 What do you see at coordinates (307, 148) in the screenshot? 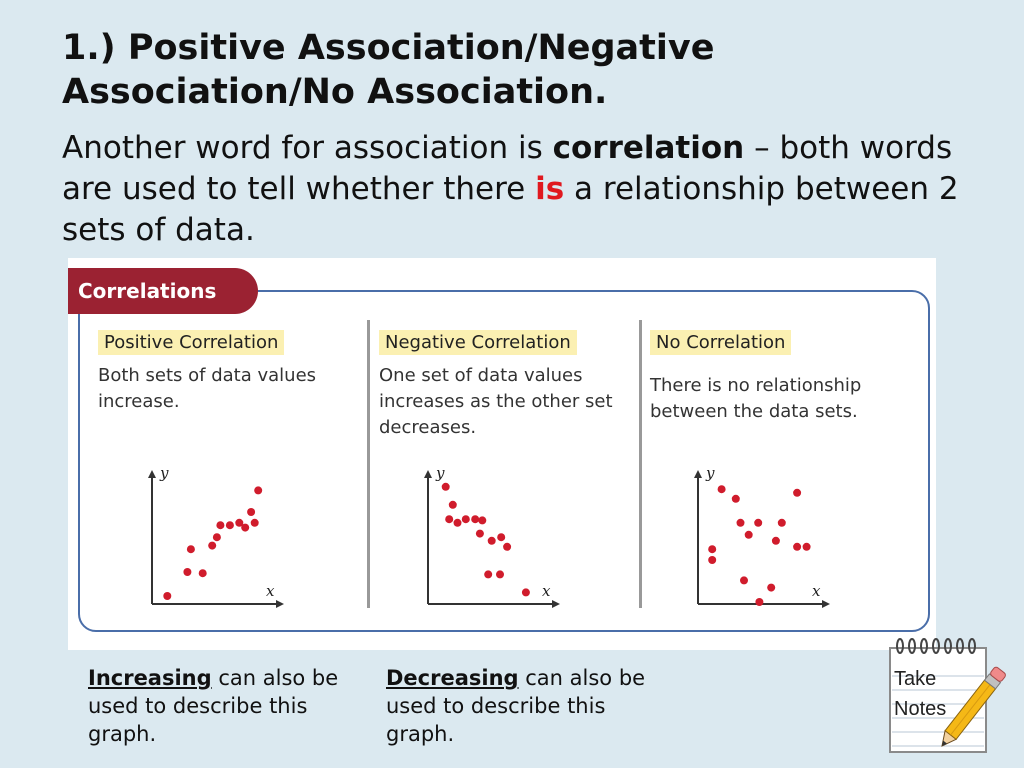
I see `intro-part1: Another word for association is` at bounding box center [307, 148].